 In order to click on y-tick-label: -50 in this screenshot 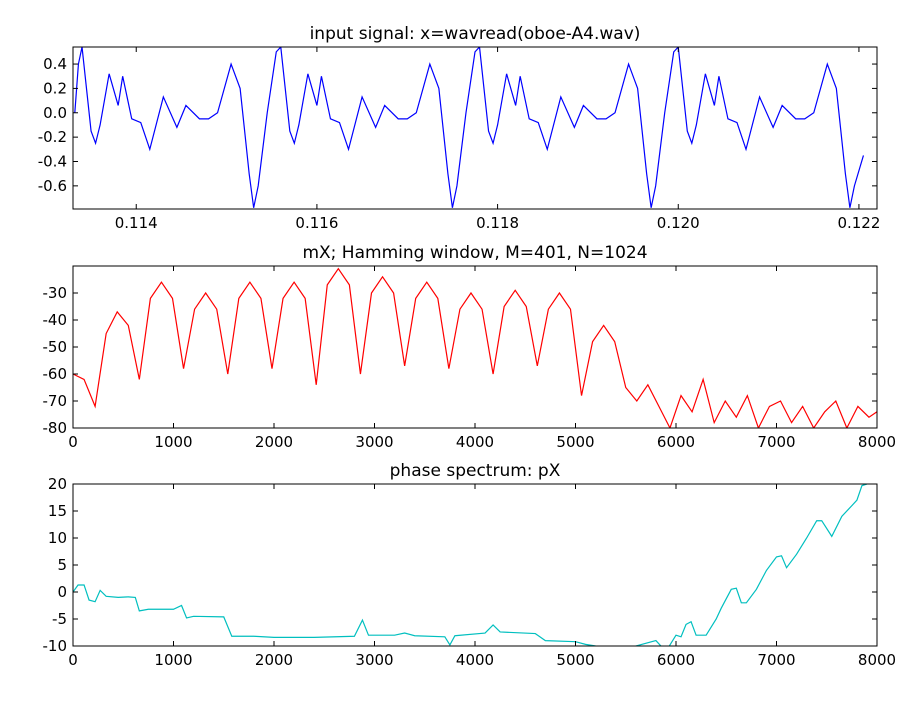, I will do `click(55, 347)`.